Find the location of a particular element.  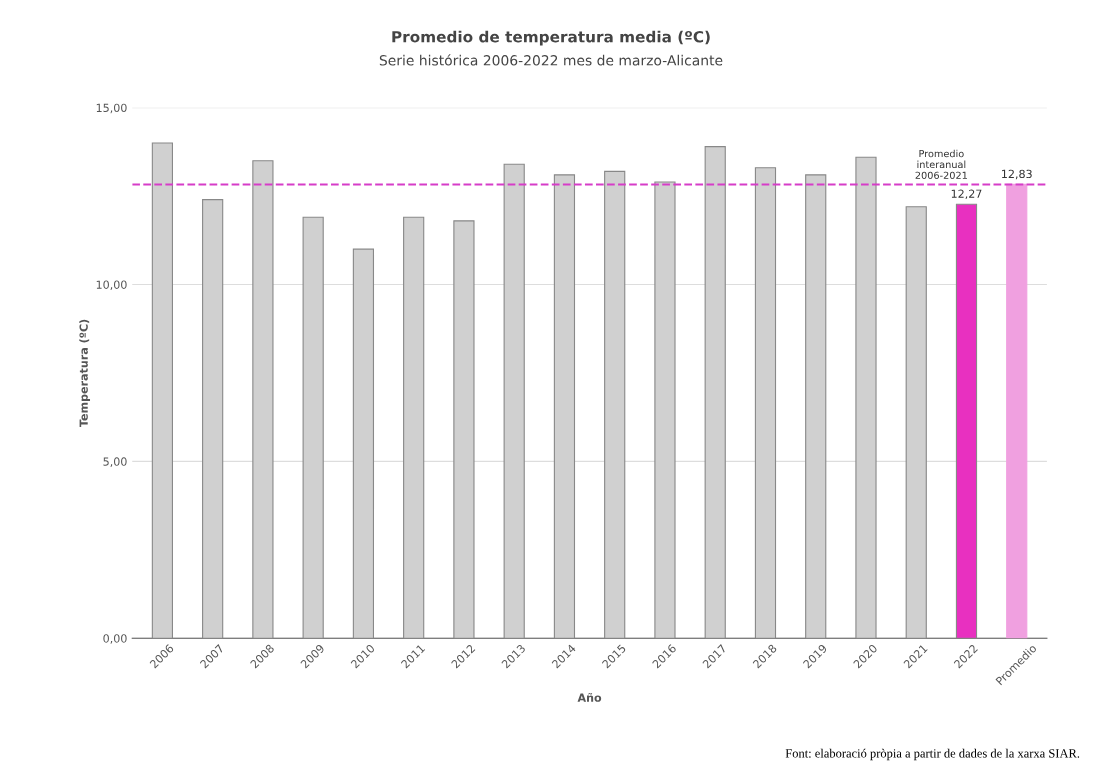

y-tick-label: 0,00 is located at coordinates (115, 639).